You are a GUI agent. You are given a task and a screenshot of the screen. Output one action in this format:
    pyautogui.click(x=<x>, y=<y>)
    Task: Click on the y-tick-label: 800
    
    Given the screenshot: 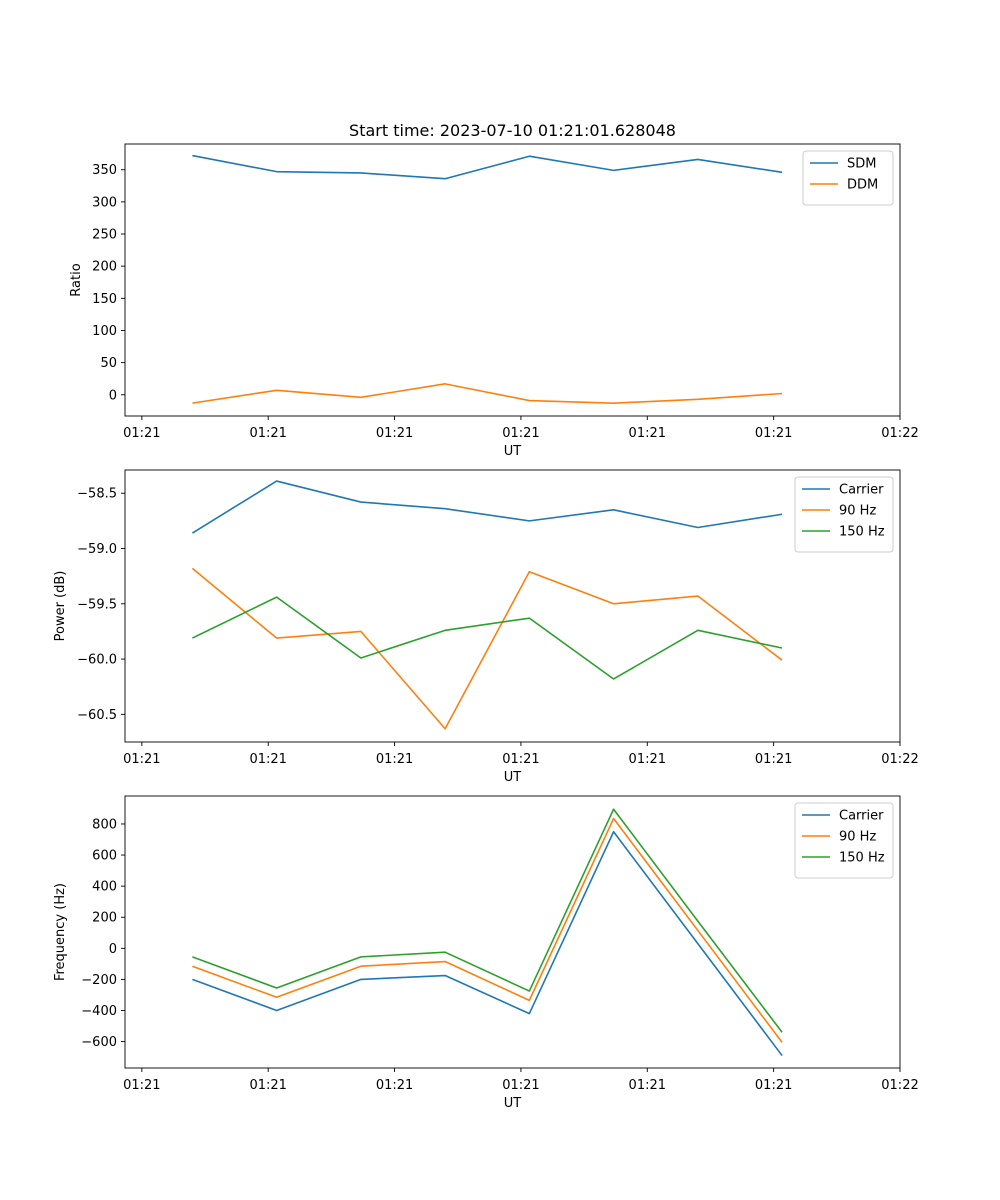 What is the action you would take?
    pyautogui.click(x=104, y=824)
    